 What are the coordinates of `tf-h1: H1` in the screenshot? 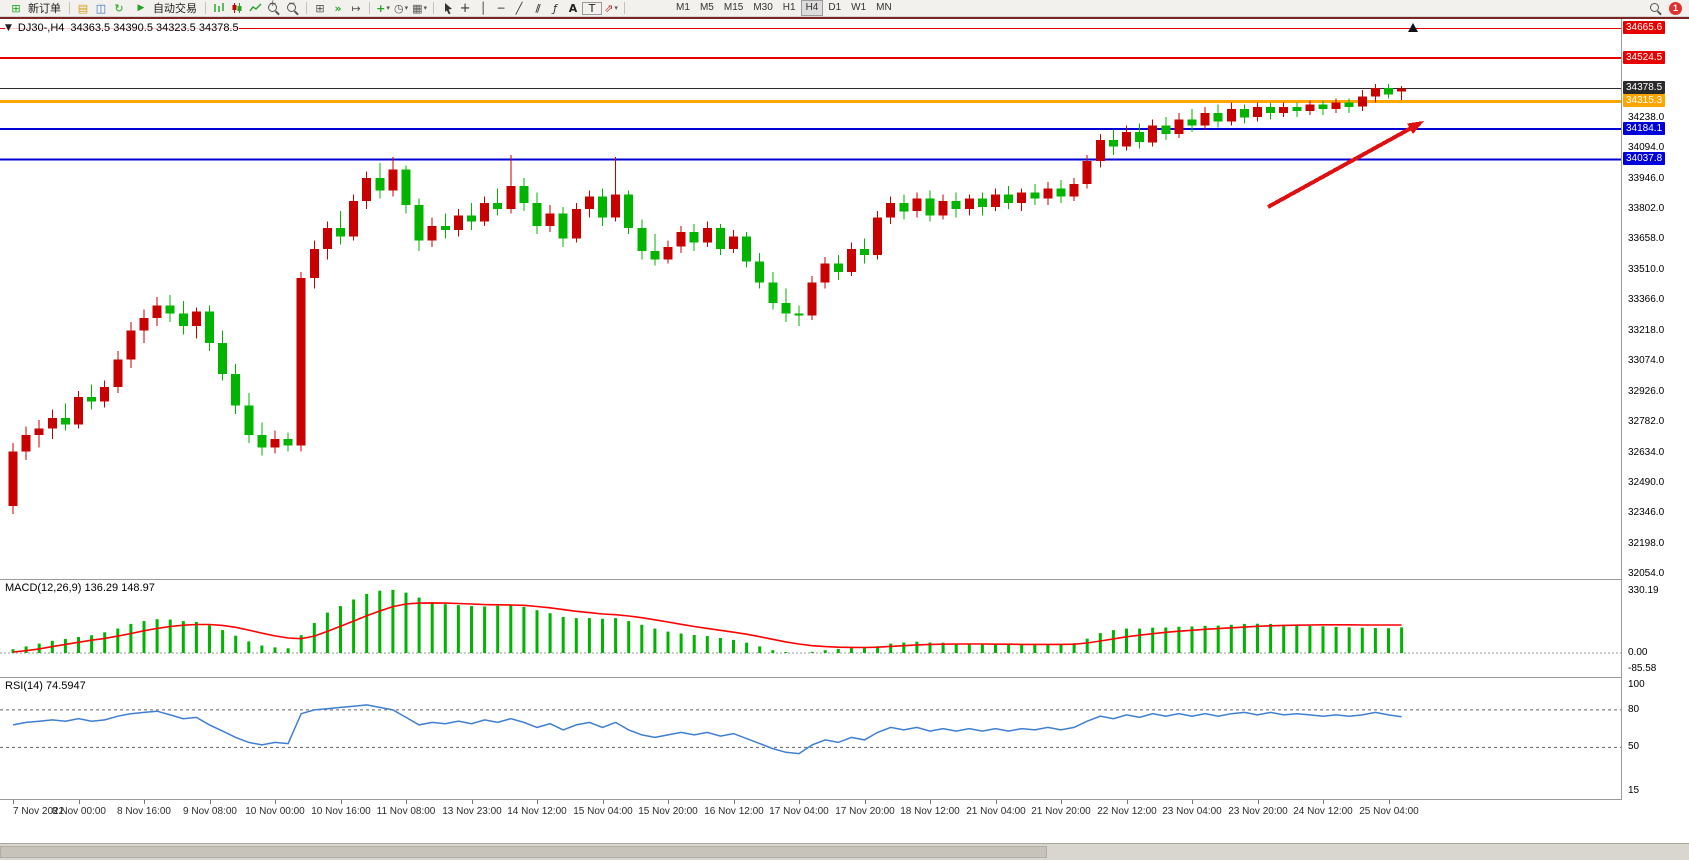 It's located at (789, 7).